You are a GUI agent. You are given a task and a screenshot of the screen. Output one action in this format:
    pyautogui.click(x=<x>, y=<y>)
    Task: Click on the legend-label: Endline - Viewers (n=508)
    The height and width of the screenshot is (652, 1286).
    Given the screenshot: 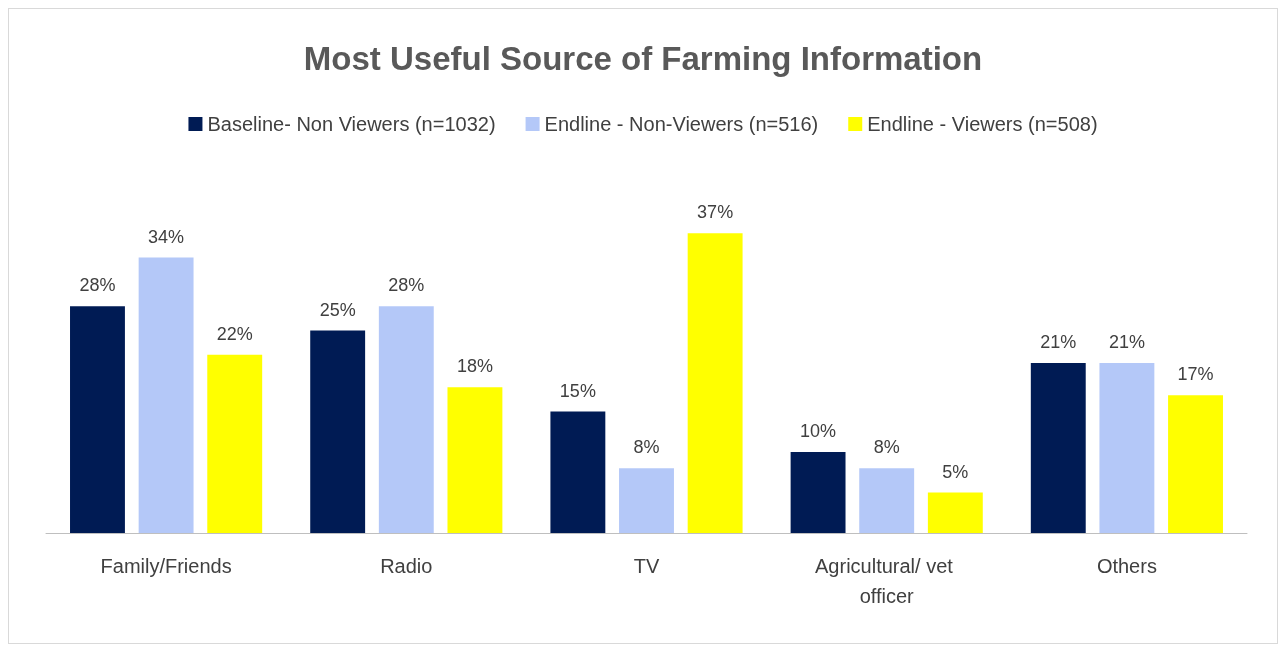 What is the action you would take?
    pyautogui.click(x=982, y=124)
    